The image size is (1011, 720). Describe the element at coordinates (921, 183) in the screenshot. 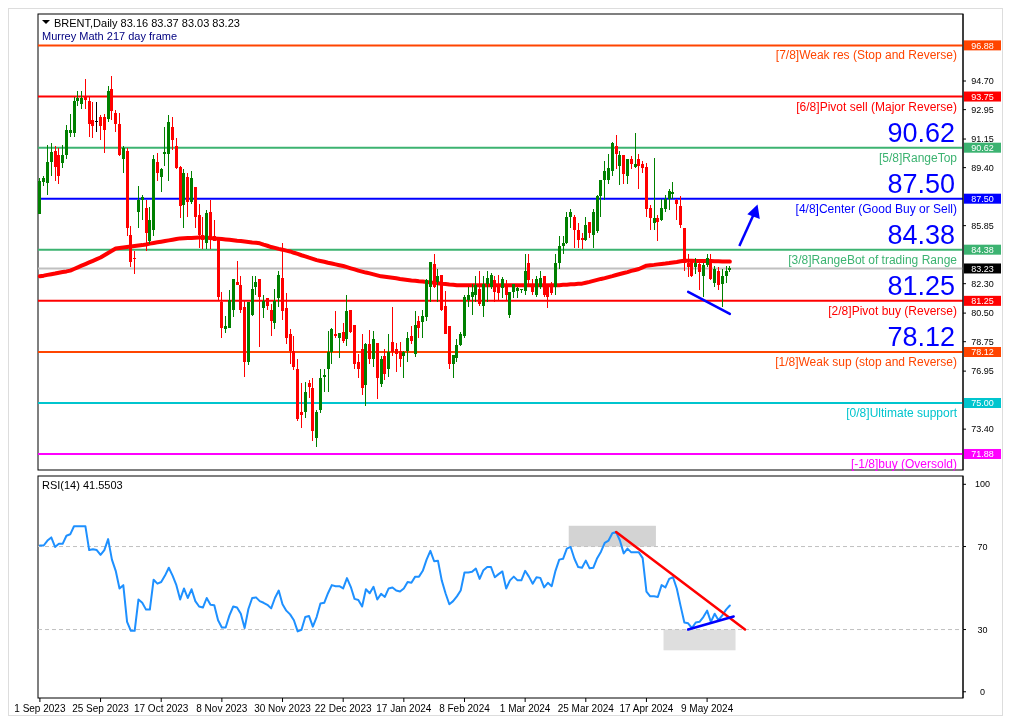

I see `annotation: 87.50` at that location.